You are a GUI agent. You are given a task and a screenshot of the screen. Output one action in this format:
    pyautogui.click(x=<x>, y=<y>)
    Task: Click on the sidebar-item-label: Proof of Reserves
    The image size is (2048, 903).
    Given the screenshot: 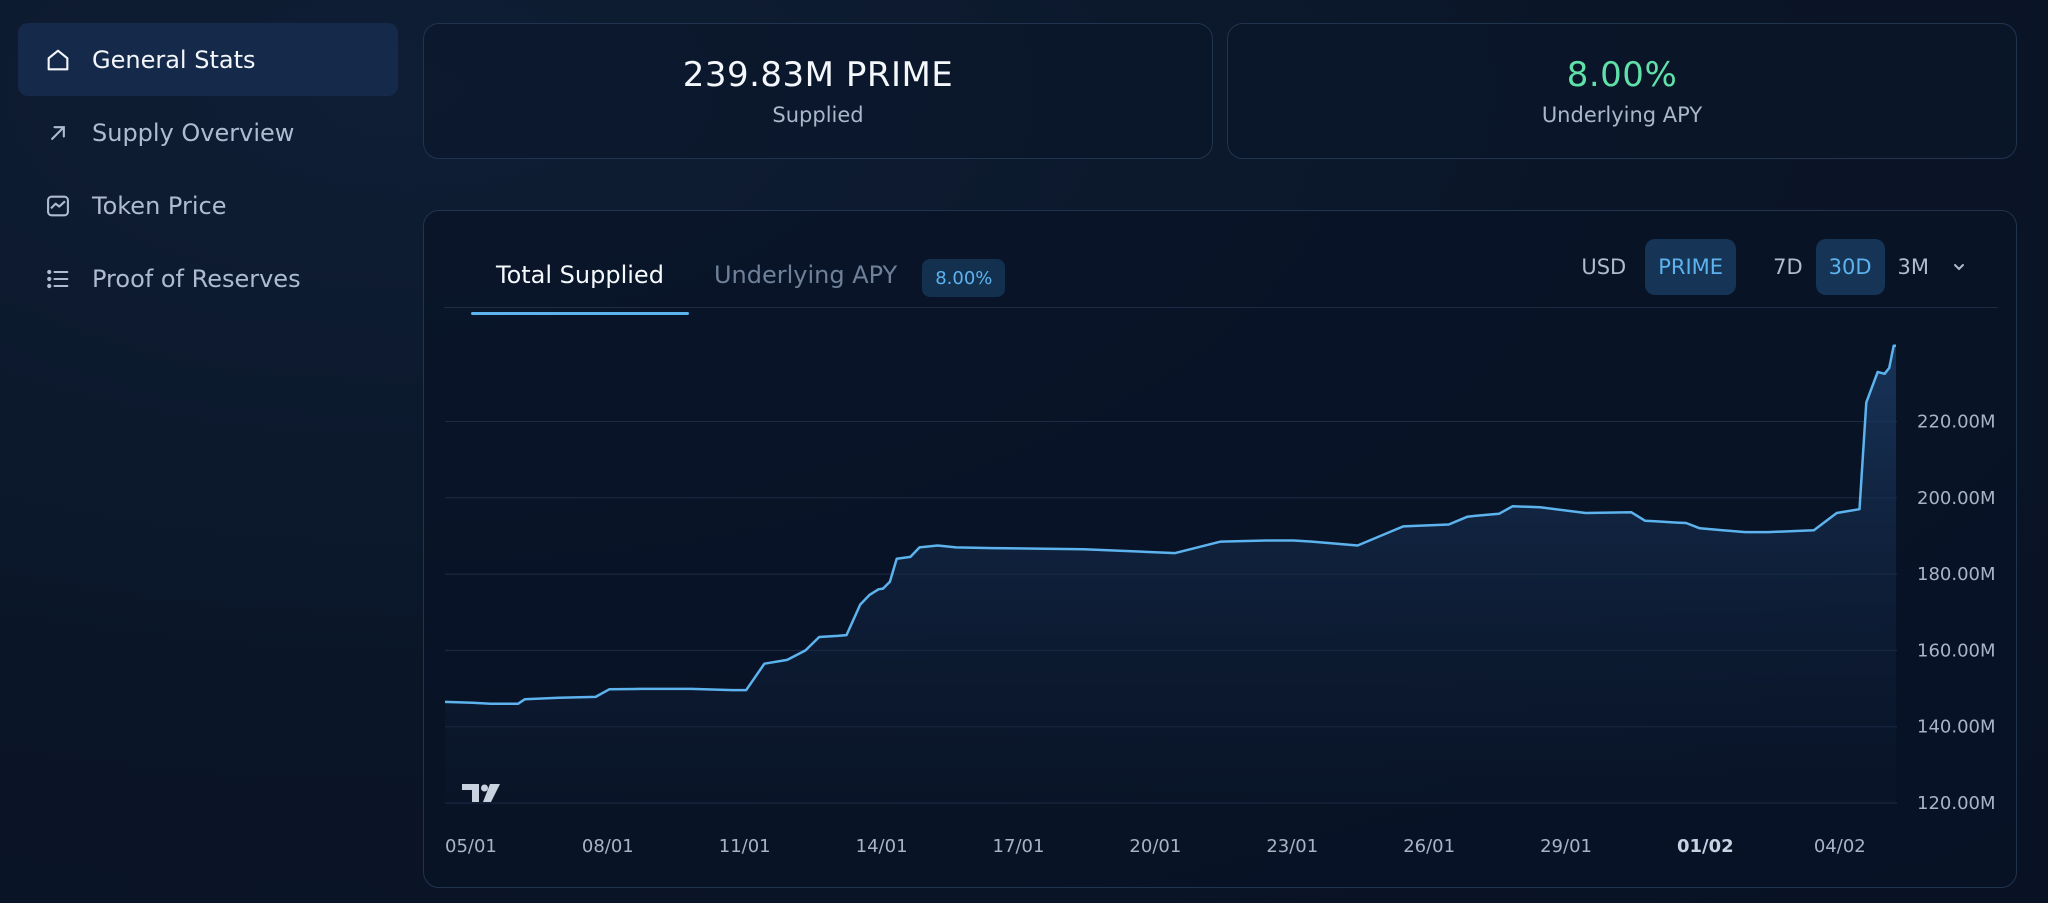 What is the action you would take?
    pyautogui.click(x=196, y=278)
    